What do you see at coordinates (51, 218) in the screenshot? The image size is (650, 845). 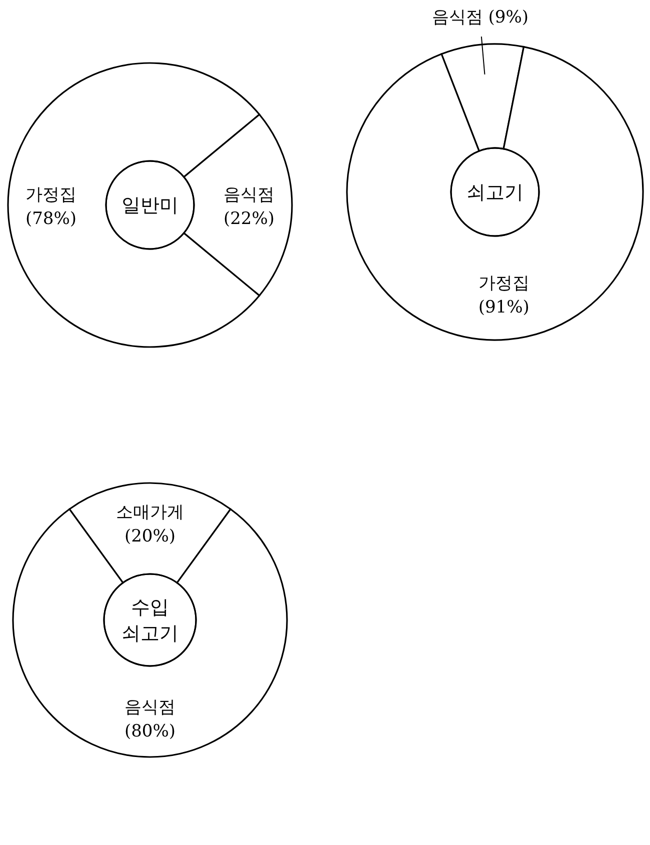 I see `data-label: (78%)` at bounding box center [51, 218].